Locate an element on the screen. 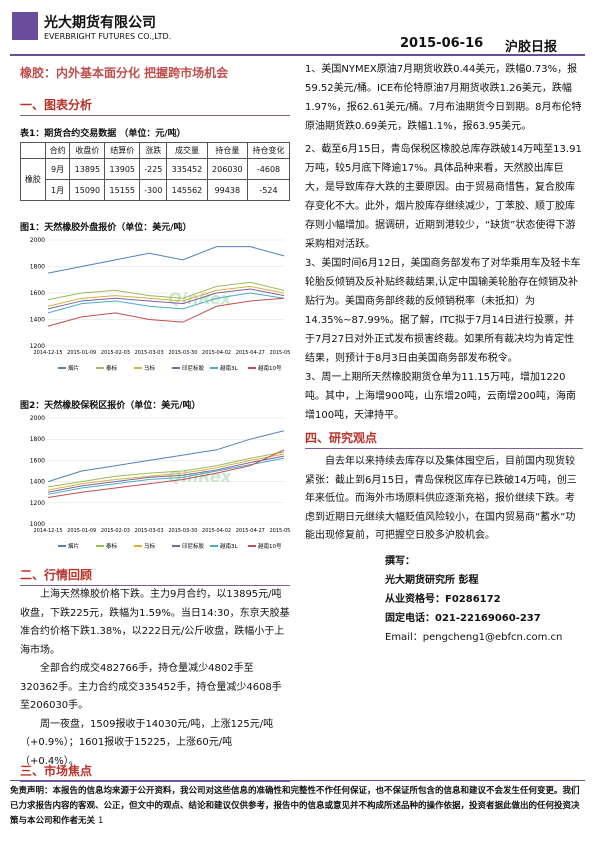  y-tick-label: 1000 is located at coordinates (37, 524).